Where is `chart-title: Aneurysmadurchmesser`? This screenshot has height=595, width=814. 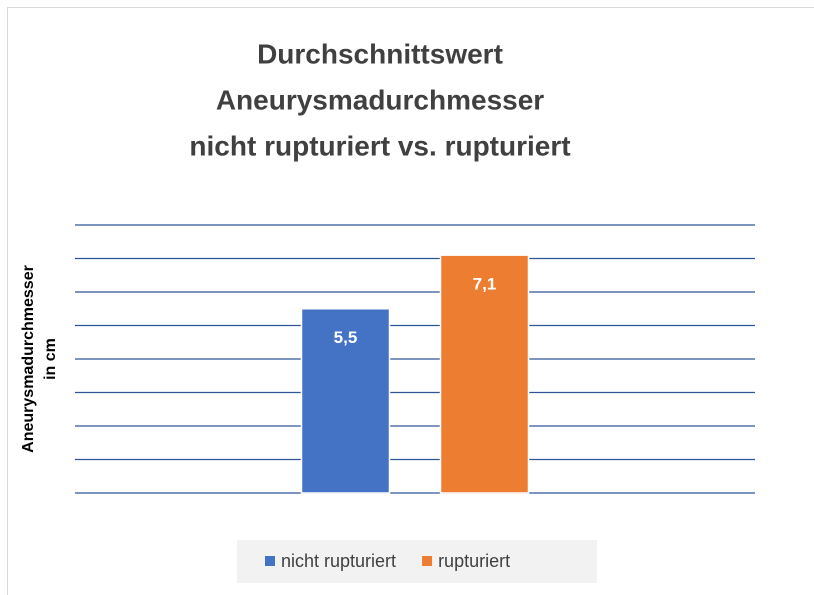 chart-title: Aneurysmadurchmesser is located at coordinates (380, 99).